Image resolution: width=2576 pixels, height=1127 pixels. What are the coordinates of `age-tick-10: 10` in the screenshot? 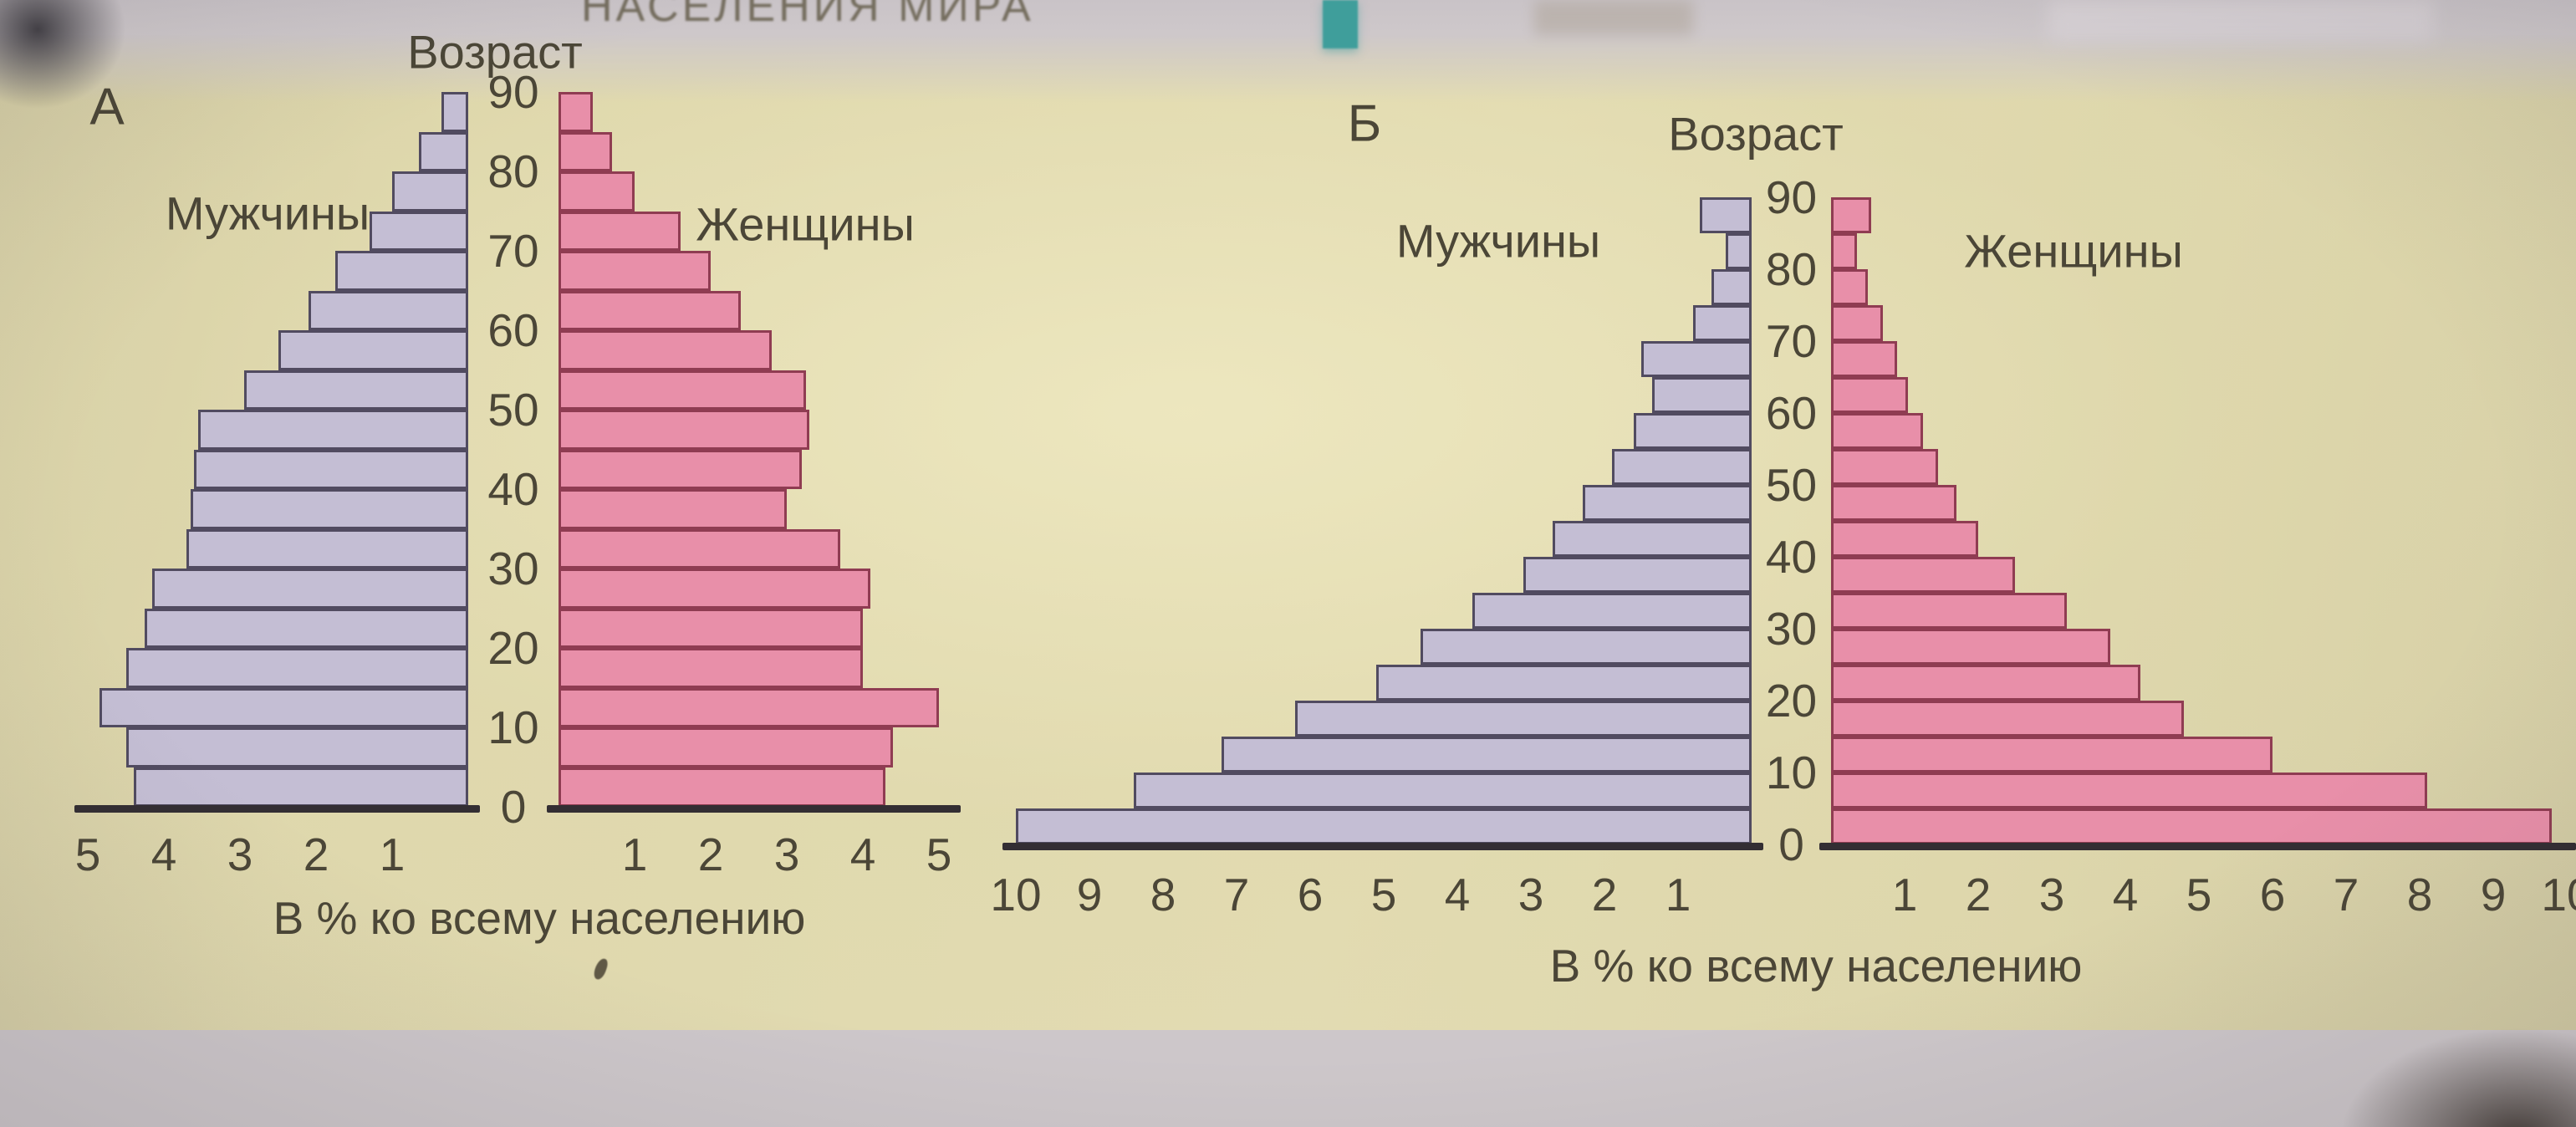 It's located at (513, 727).